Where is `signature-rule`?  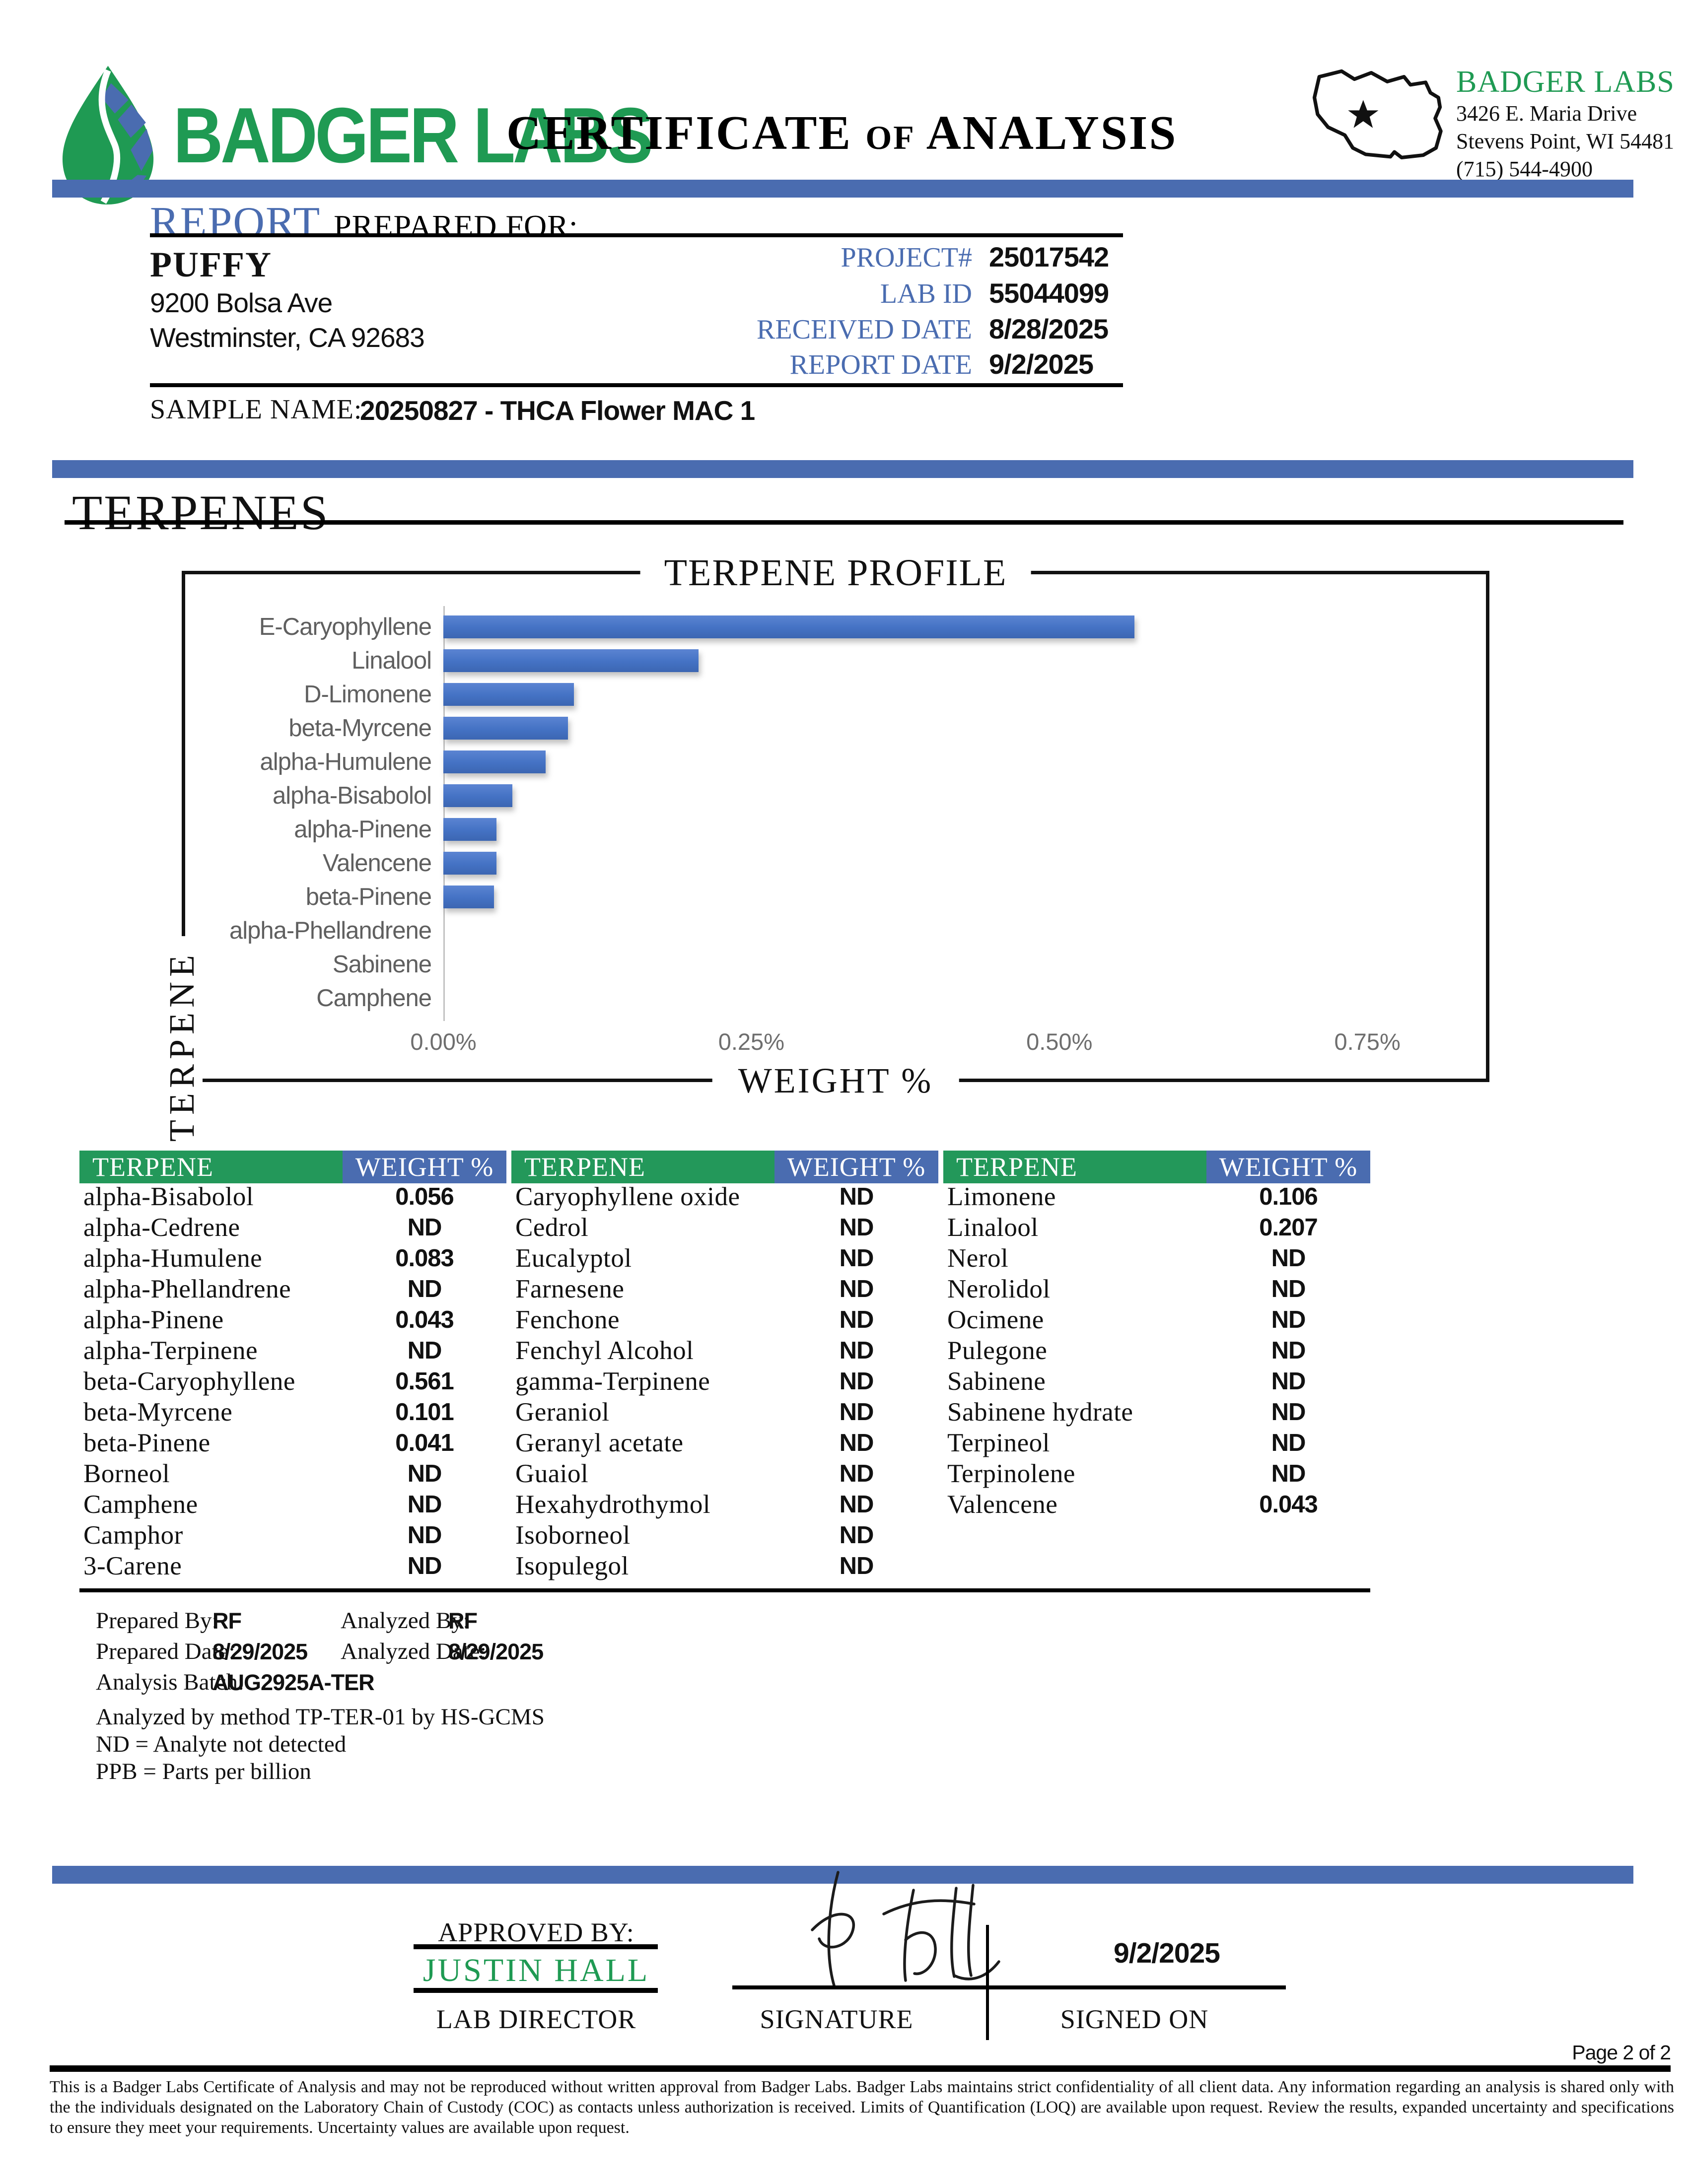 signature-rule is located at coordinates (1009, 1987).